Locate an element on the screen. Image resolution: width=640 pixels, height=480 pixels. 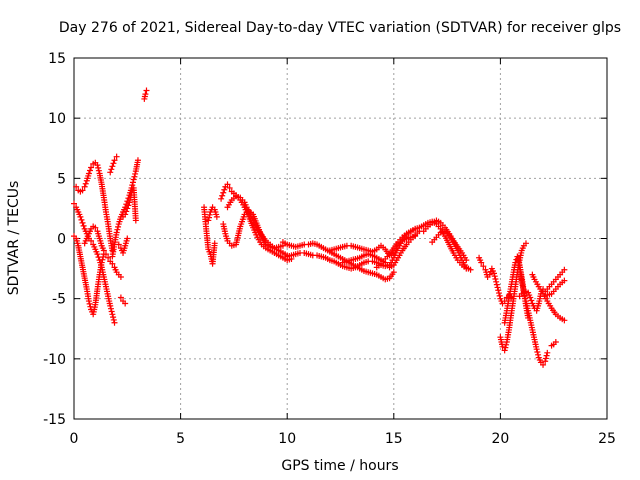
y-tick-label: 0 is located at coordinates (61, 240).